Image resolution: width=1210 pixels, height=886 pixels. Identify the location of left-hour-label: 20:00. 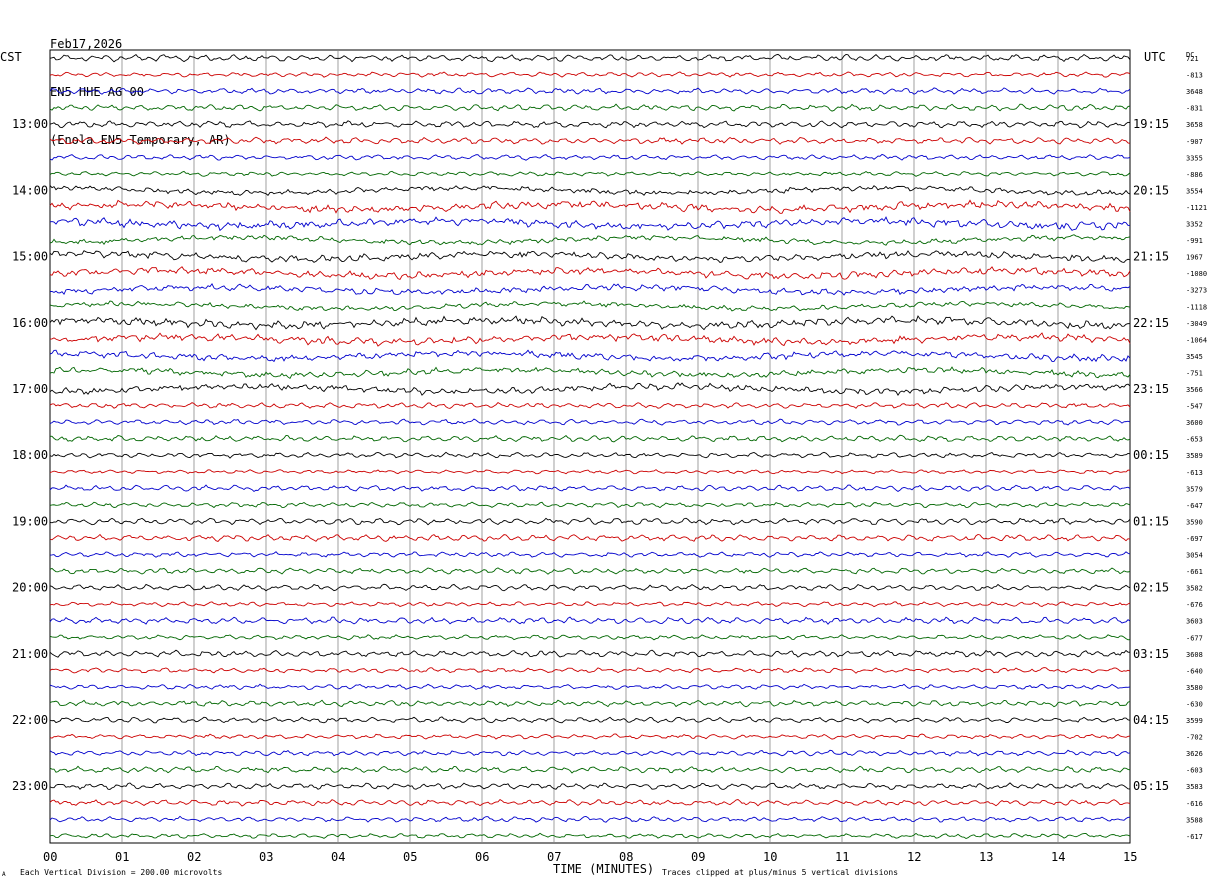
(30, 588).